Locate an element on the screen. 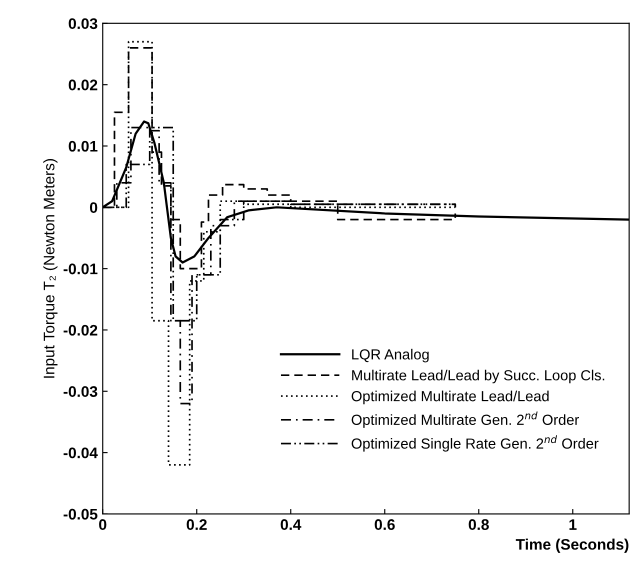 Image resolution: width=642 pixels, height=584 pixels. y-tick-label: 0.02 is located at coordinates (83, 85).